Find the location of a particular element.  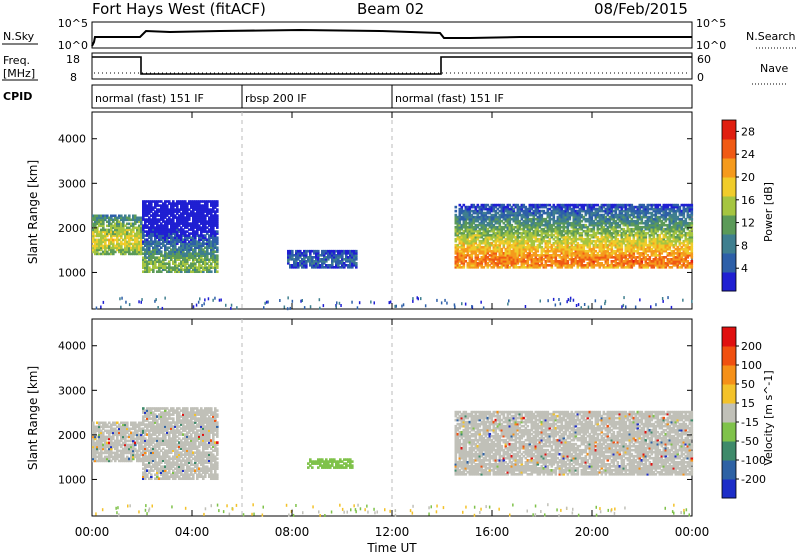

freq-left-tick-top: 18 is located at coordinates (73, 59).